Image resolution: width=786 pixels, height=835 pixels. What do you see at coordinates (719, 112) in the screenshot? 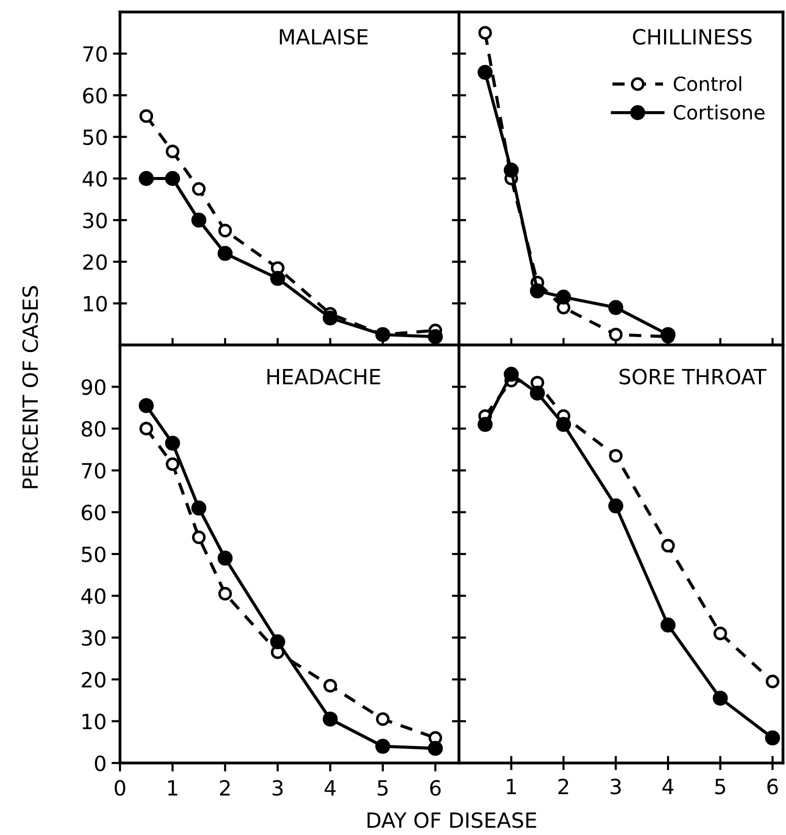
I see `legend-label: Cortisone` at bounding box center [719, 112].